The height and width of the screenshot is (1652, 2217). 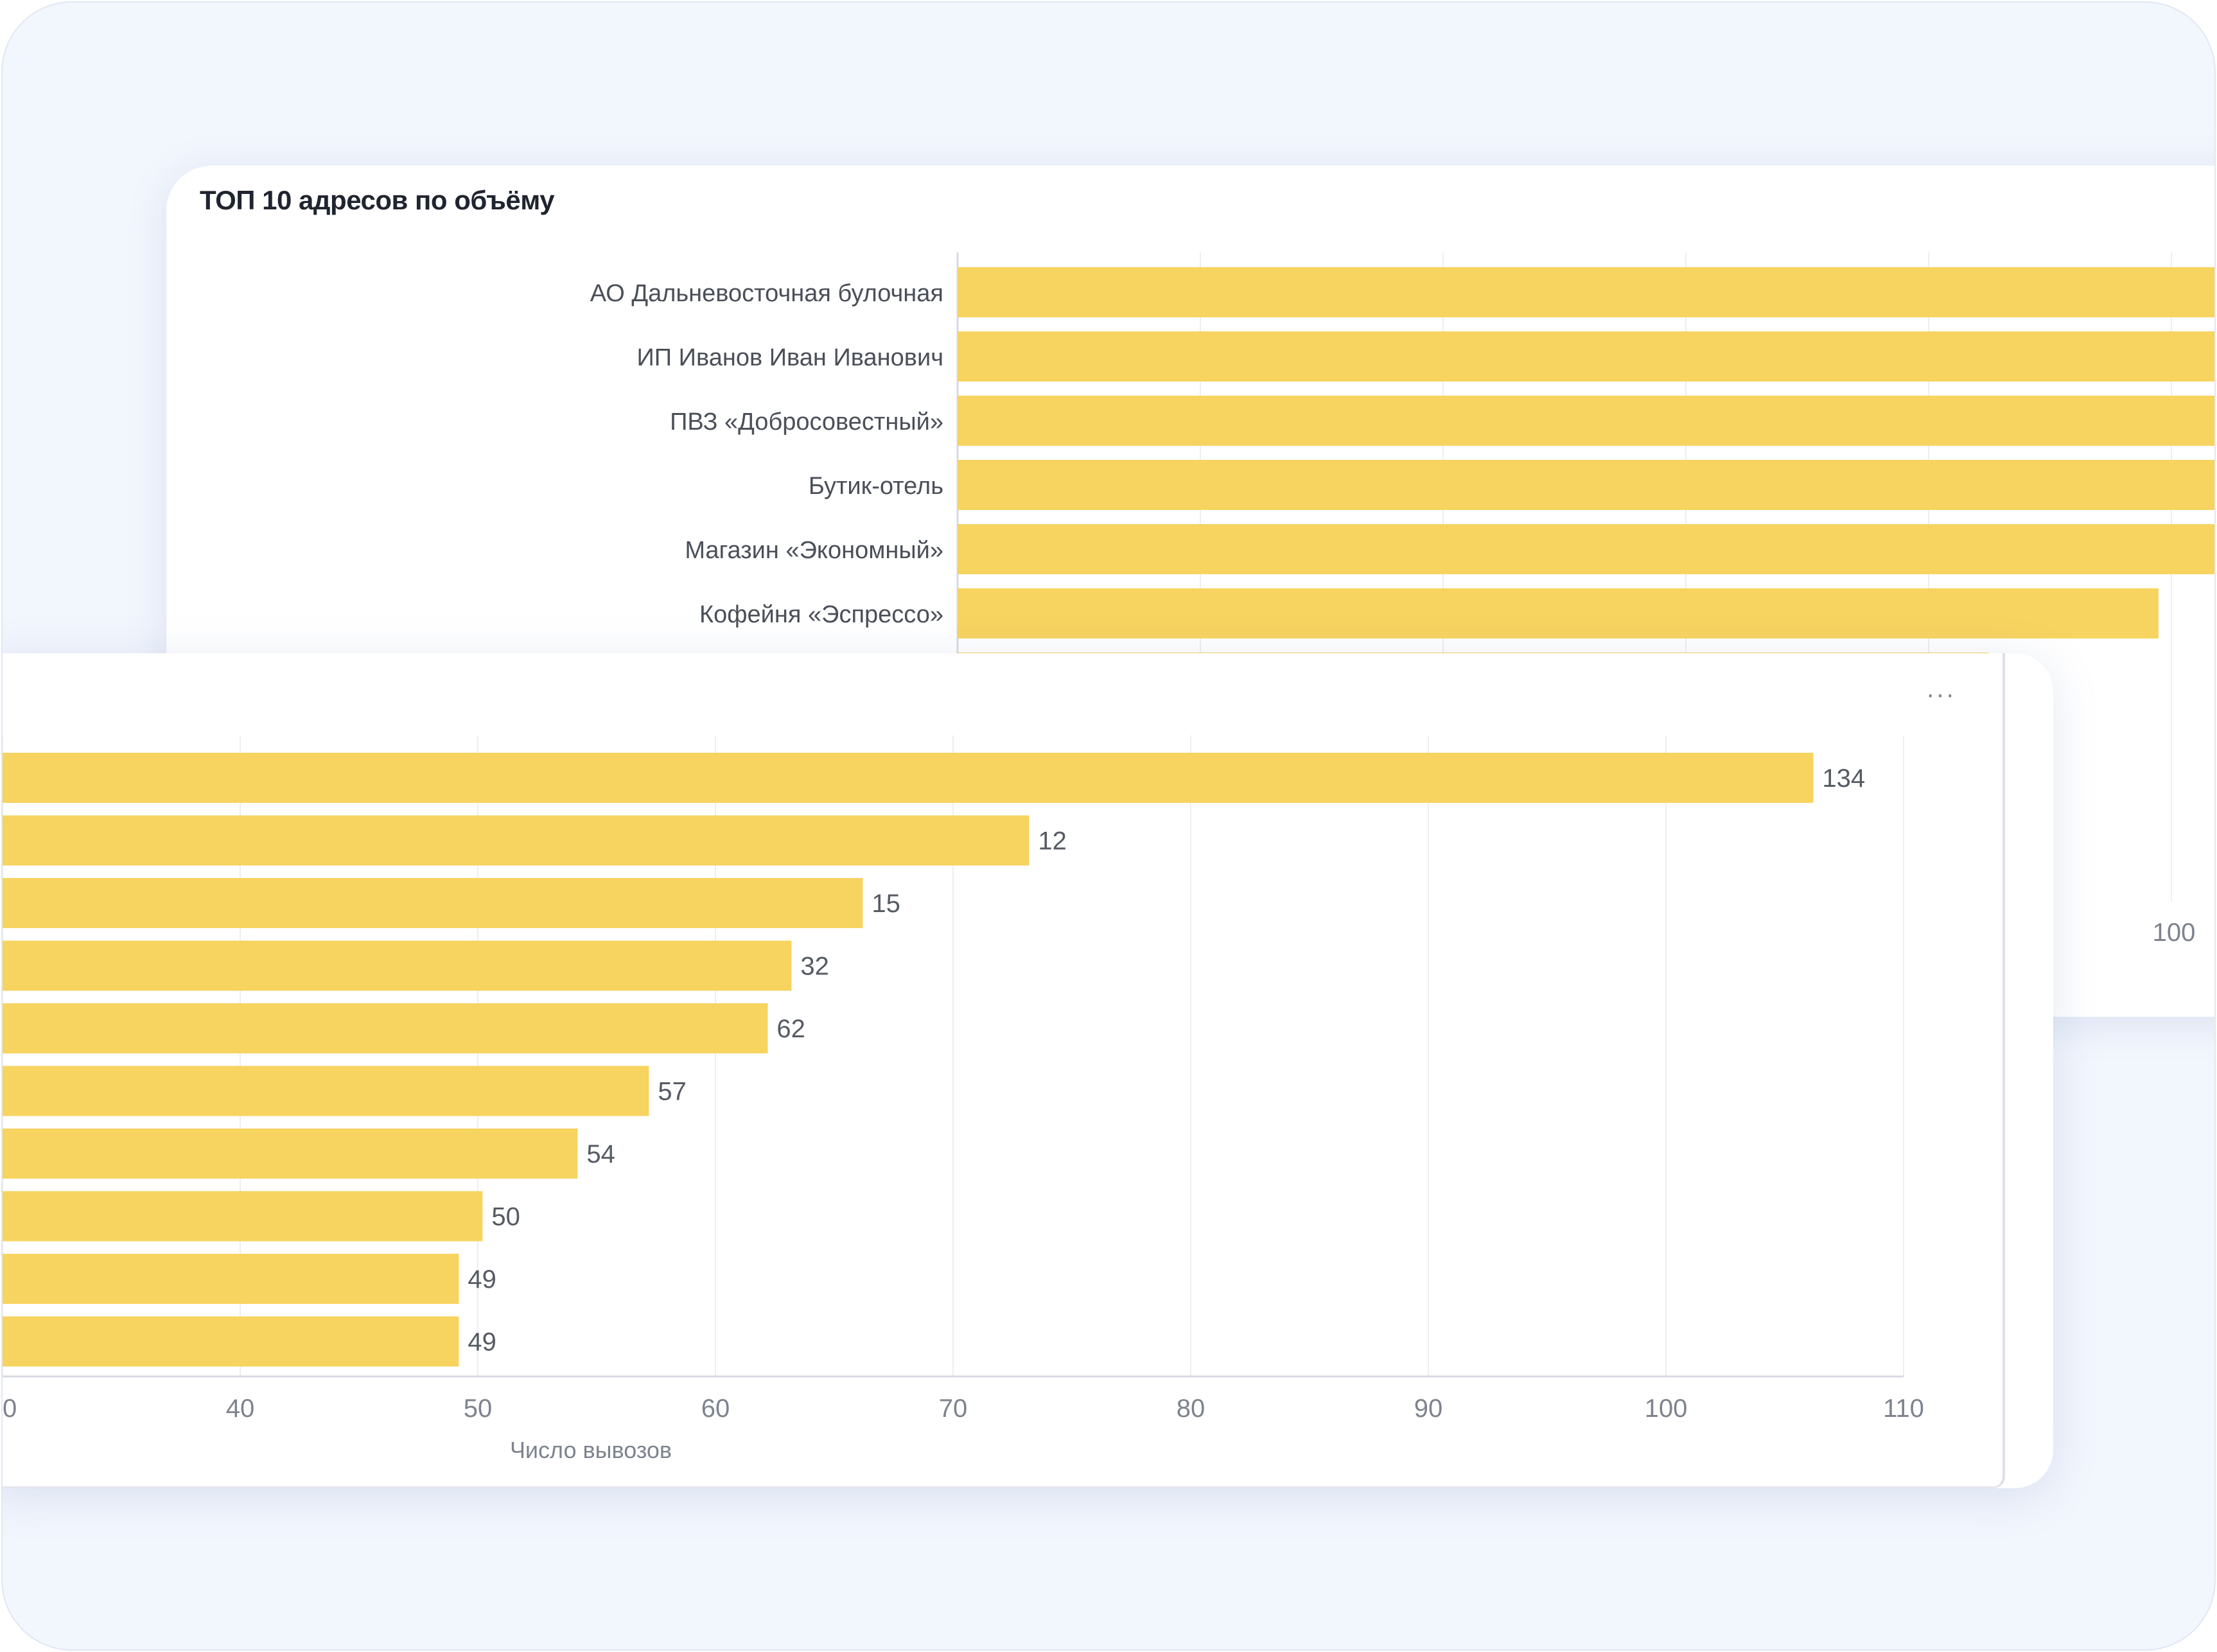 What do you see at coordinates (1429, 1408) in the screenshot?
I see `x-tick-label: 90` at bounding box center [1429, 1408].